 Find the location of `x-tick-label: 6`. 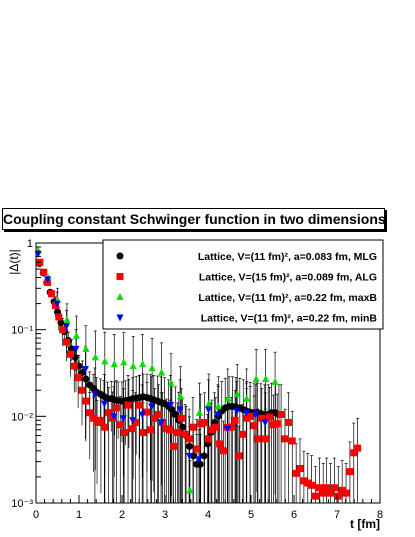

x-tick-label: 6 is located at coordinates (294, 515).